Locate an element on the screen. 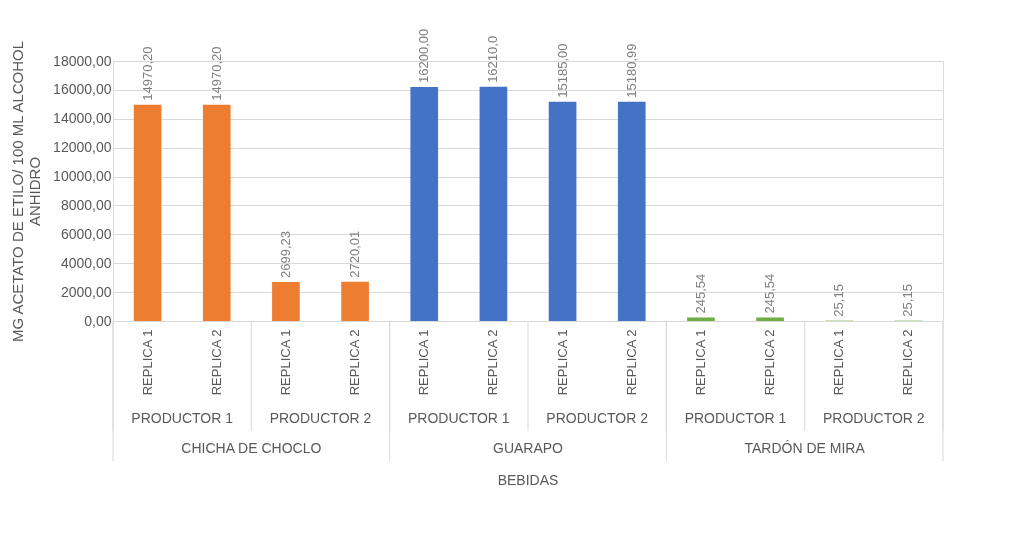 The image size is (1032, 550). y-tick-label: 12000,00 is located at coordinates (82, 147).